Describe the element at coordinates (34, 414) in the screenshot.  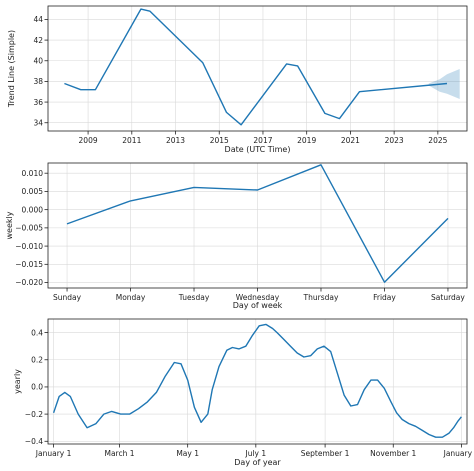
I see `yearly-y-tick-label: −0.2` at that location.